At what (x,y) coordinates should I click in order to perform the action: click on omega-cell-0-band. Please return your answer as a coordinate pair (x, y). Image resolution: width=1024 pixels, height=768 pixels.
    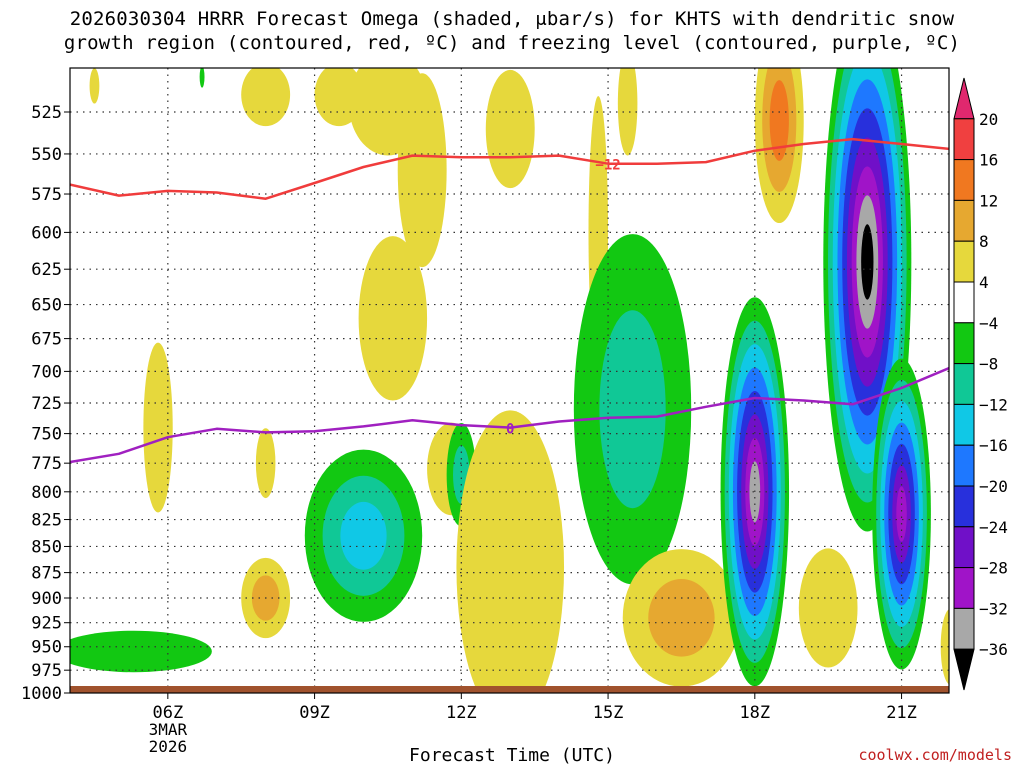
    Looking at the image, I should click on (94, 86).